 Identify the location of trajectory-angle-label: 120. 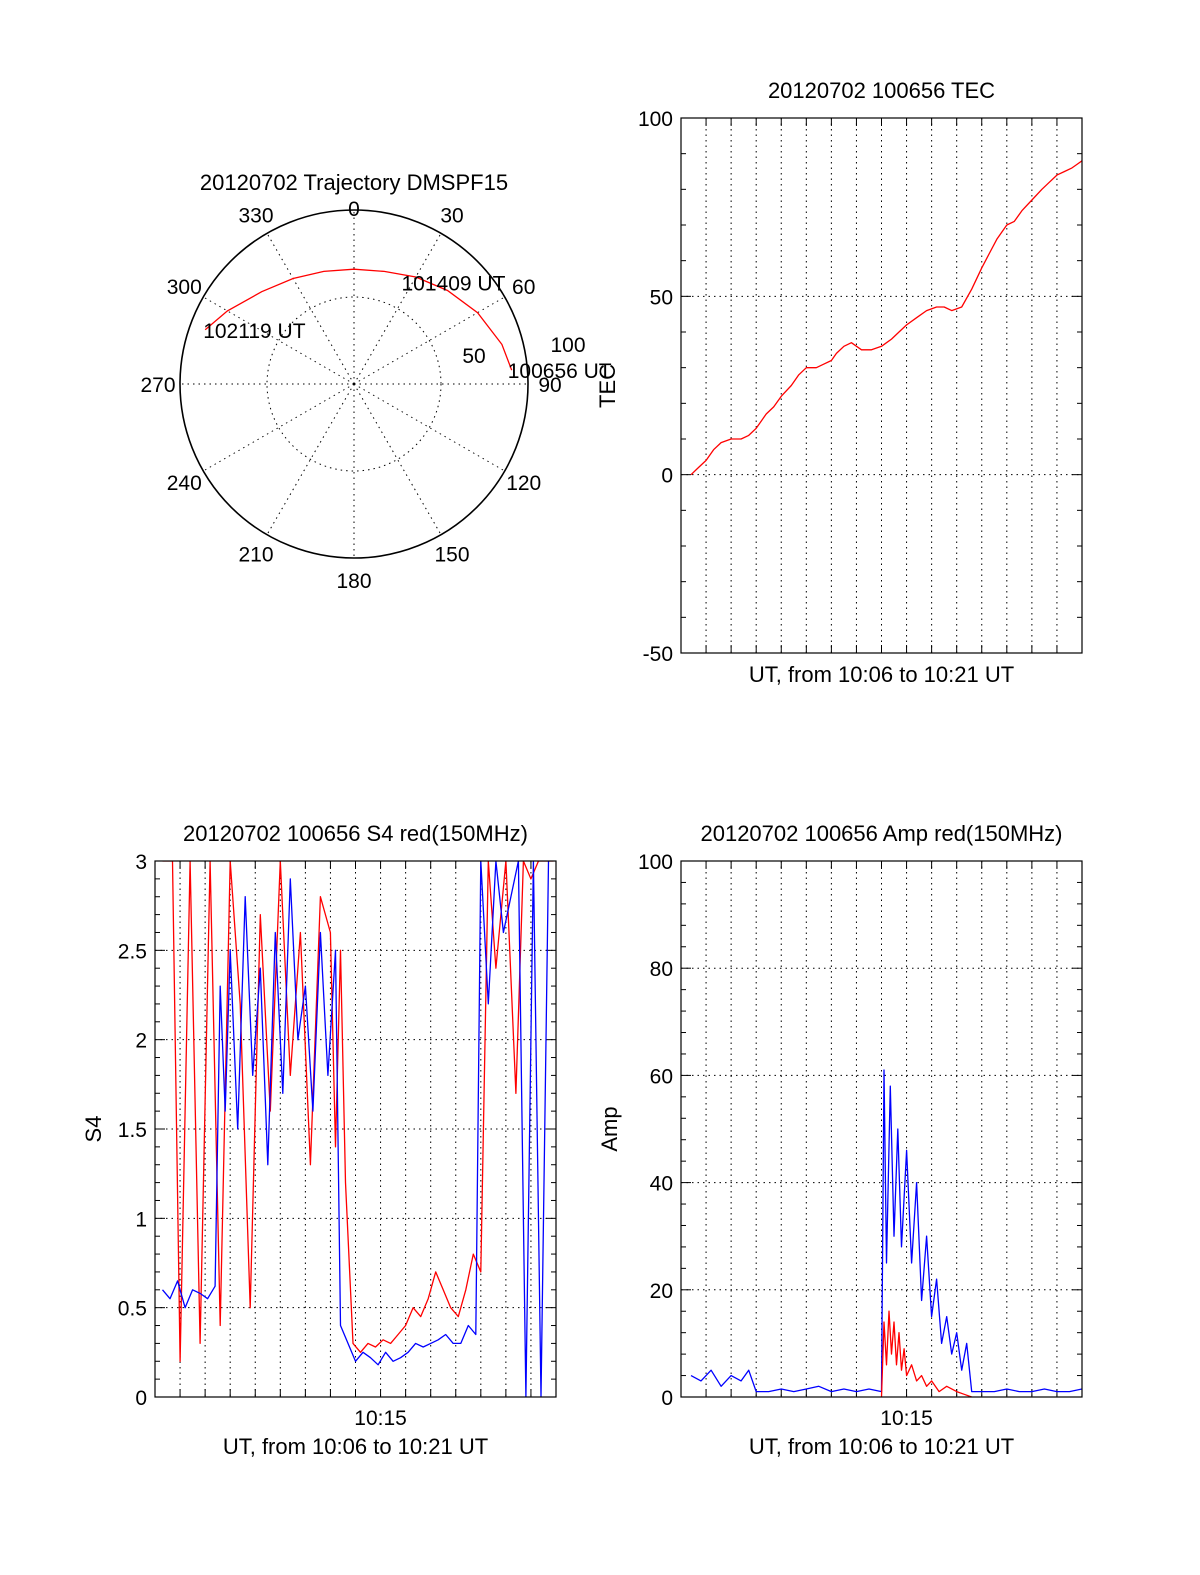
(523, 483).